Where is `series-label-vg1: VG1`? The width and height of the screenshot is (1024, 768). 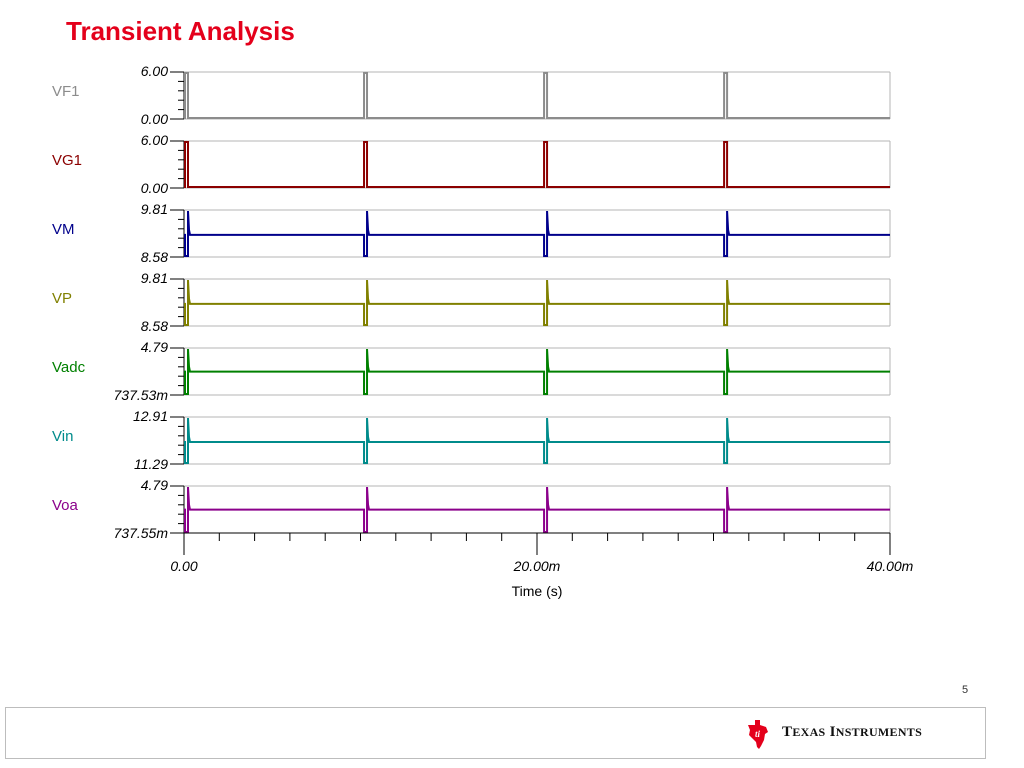 series-label-vg1: VG1 is located at coordinates (67, 160).